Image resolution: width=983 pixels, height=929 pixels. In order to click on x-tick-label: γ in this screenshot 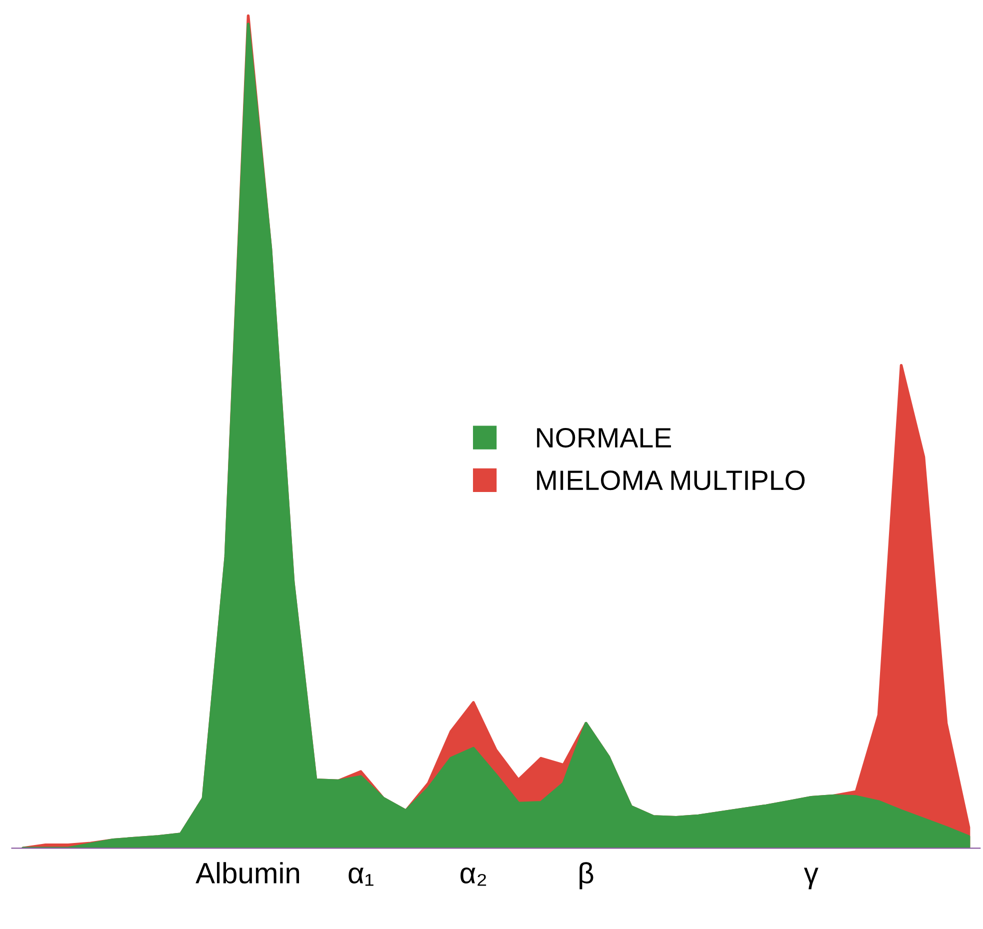, I will do `click(811, 879)`.